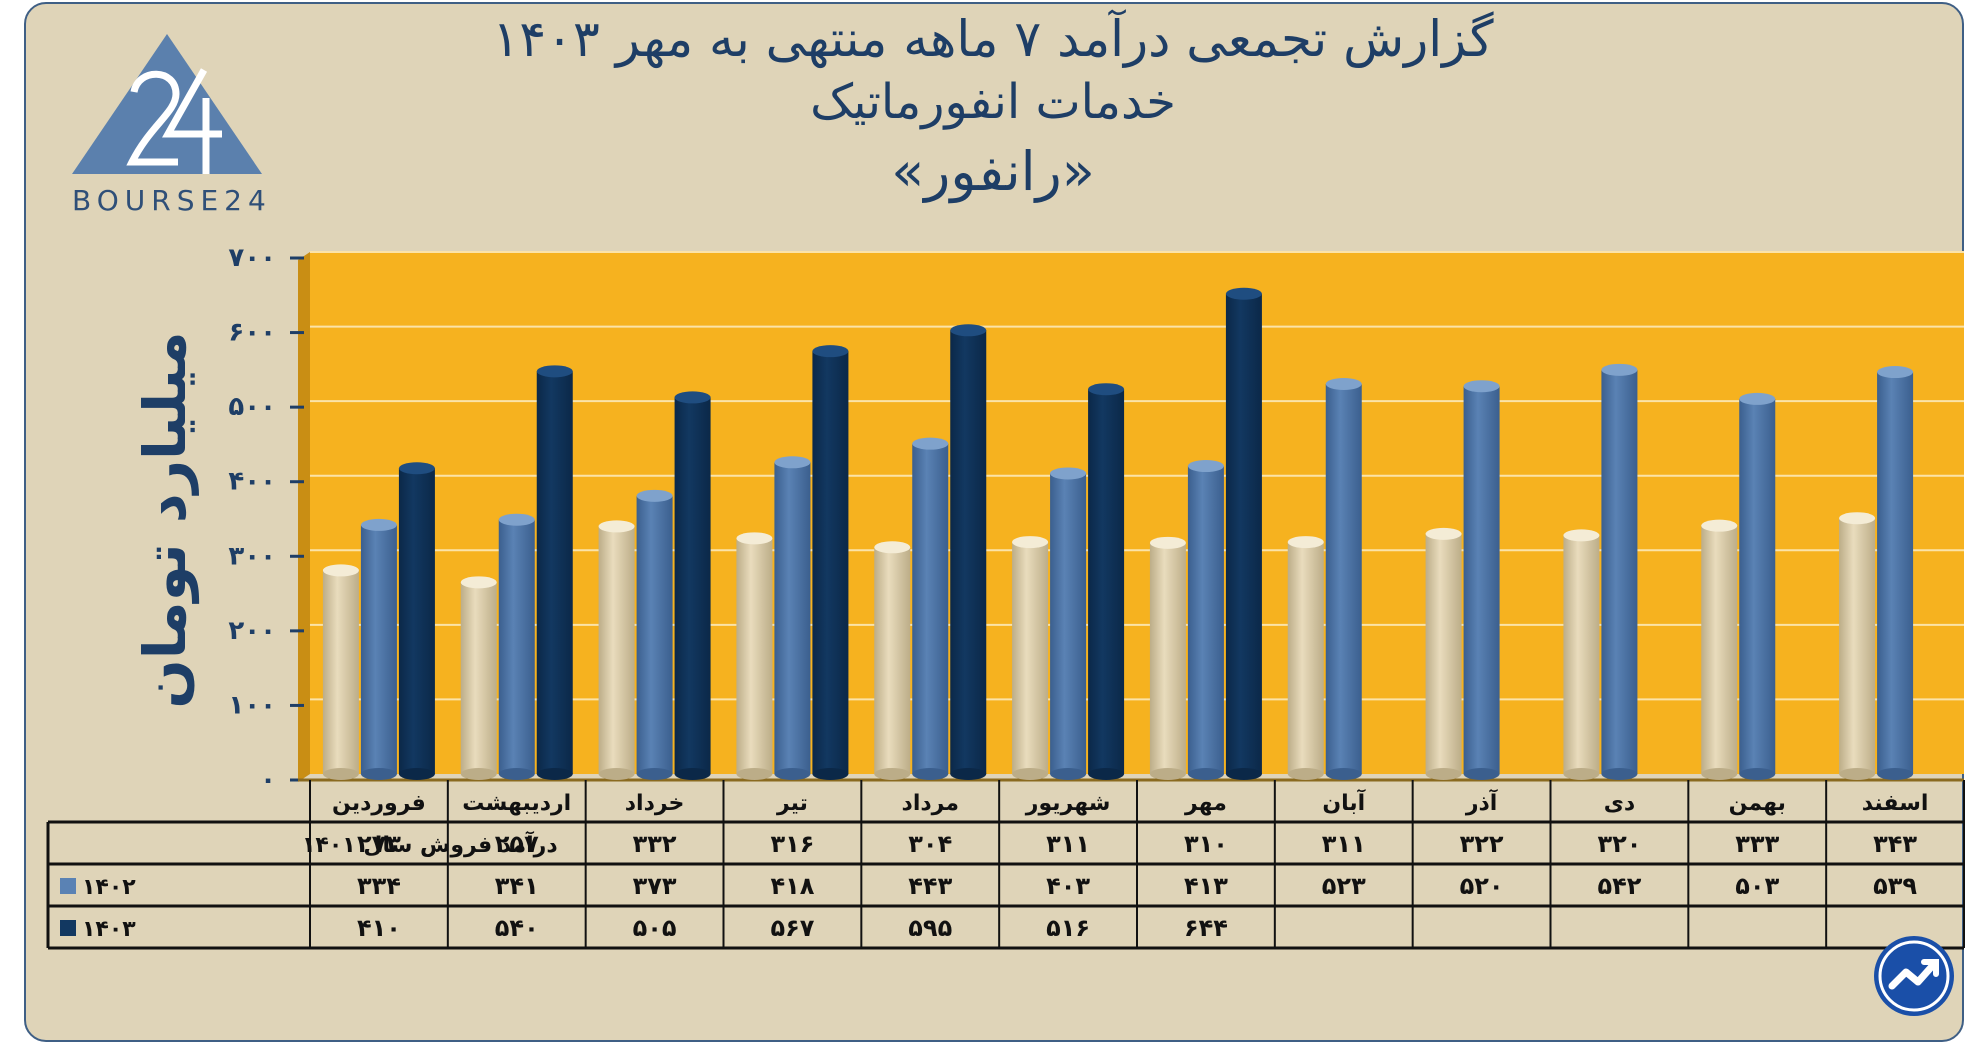 Image resolution: width=1986 pixels, height=1047 pixels. Describe the element at coordinates (379, 803) in the screenshot. I see `x-tick-label: فروردین` at that location.